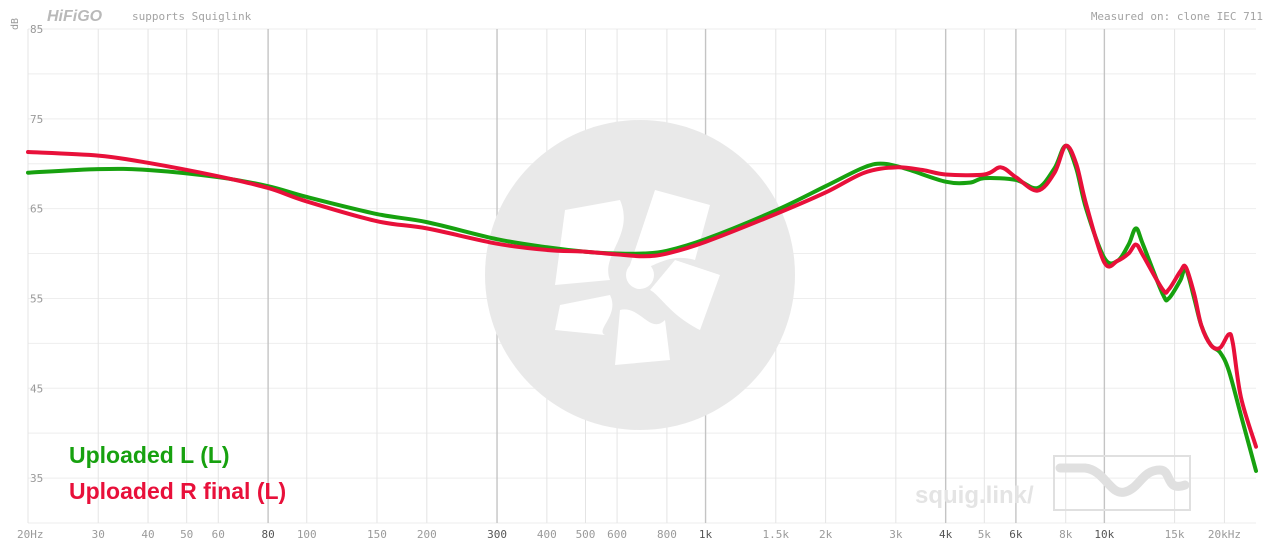 The image size is (1280, 554). What do you see at coordinates (974, 495) in the screenshot?
I see `watermark-text: squig.link/` at bounding box center [974, 495].